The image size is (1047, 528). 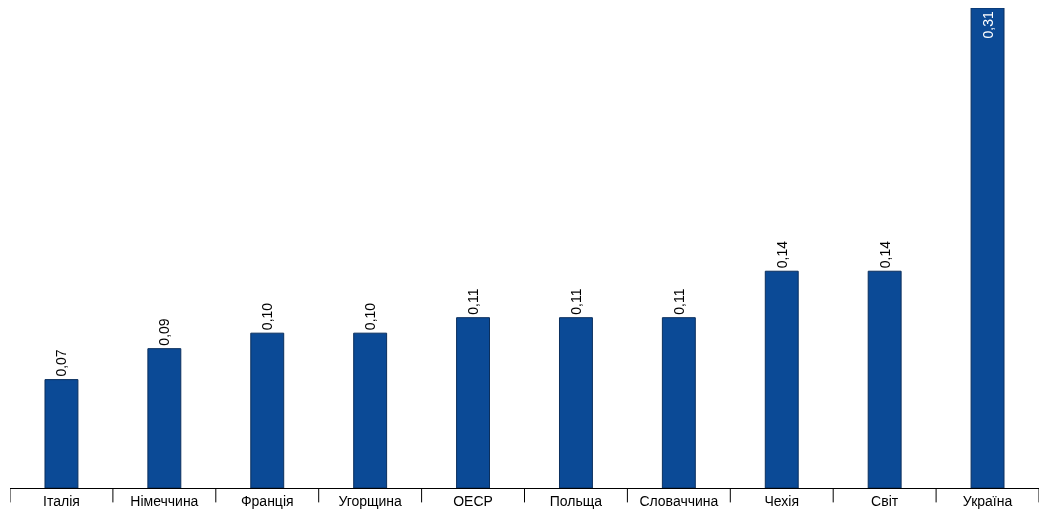 I want to click on x-tick-label: Італія, so click(x=61, y=500).